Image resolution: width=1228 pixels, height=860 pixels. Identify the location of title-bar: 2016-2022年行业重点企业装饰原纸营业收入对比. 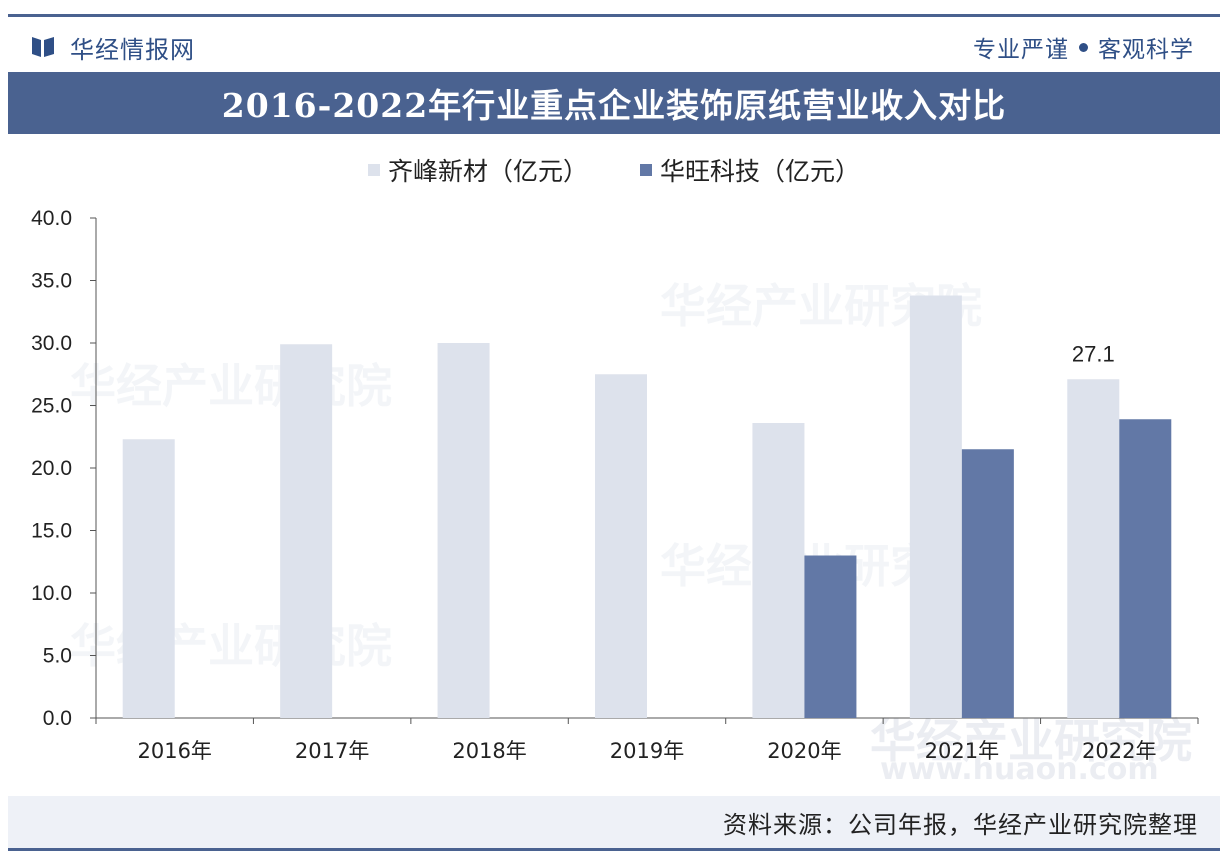
(614, 103).